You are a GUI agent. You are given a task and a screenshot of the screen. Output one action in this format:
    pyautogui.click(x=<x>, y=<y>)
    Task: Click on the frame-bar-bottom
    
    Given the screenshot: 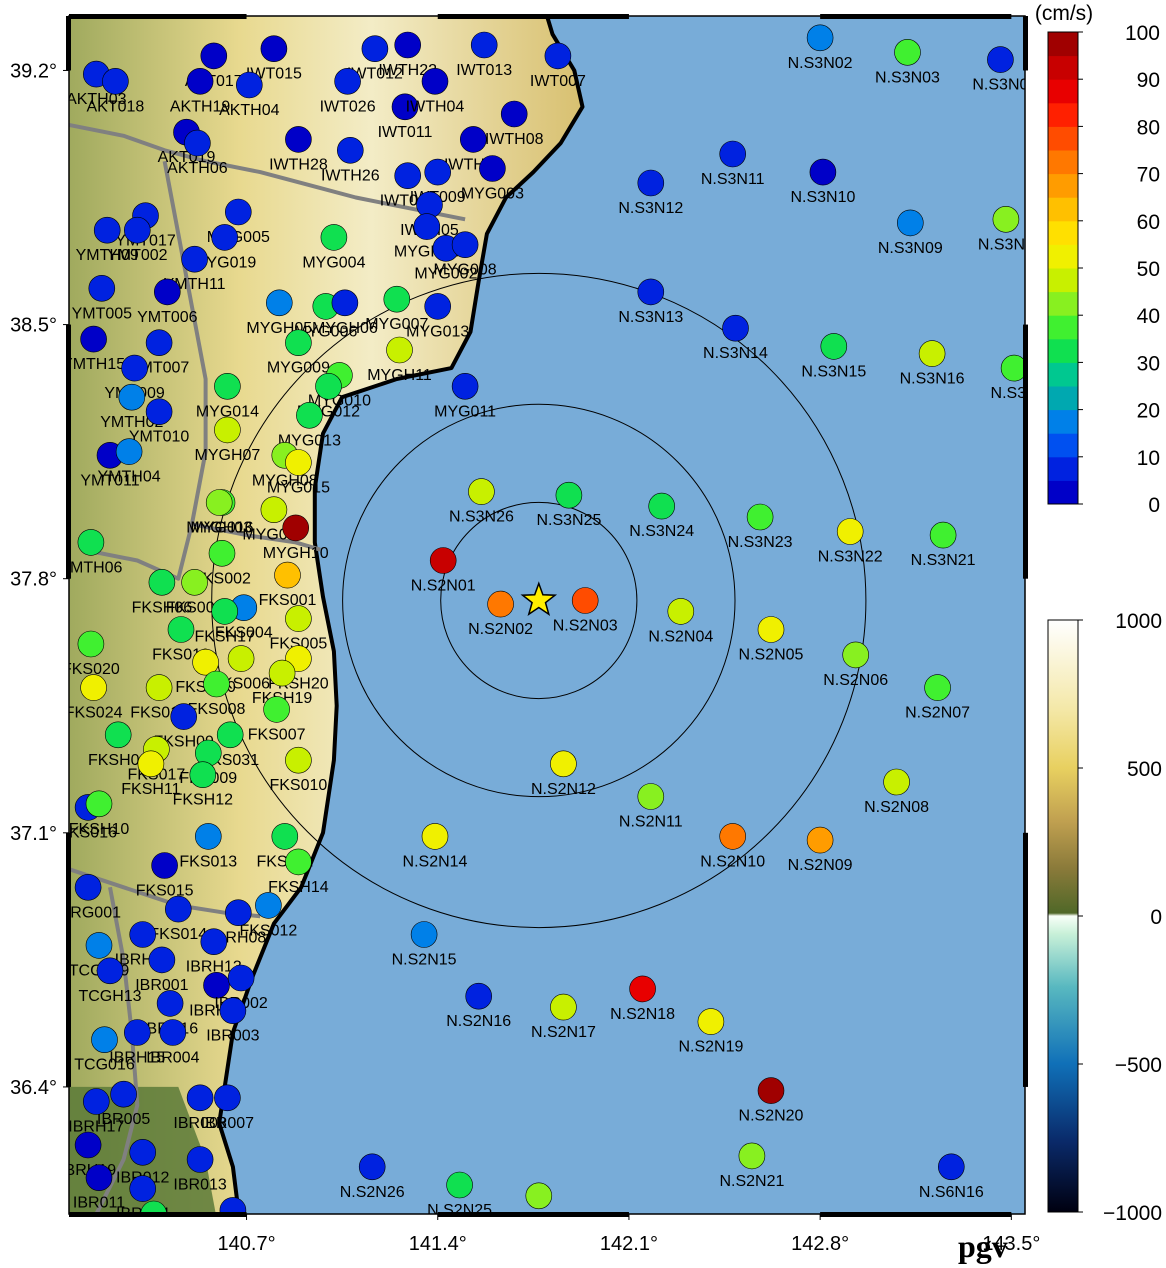 What is the action you would take?
    pyautogui.click(x=158, y=1214)
    